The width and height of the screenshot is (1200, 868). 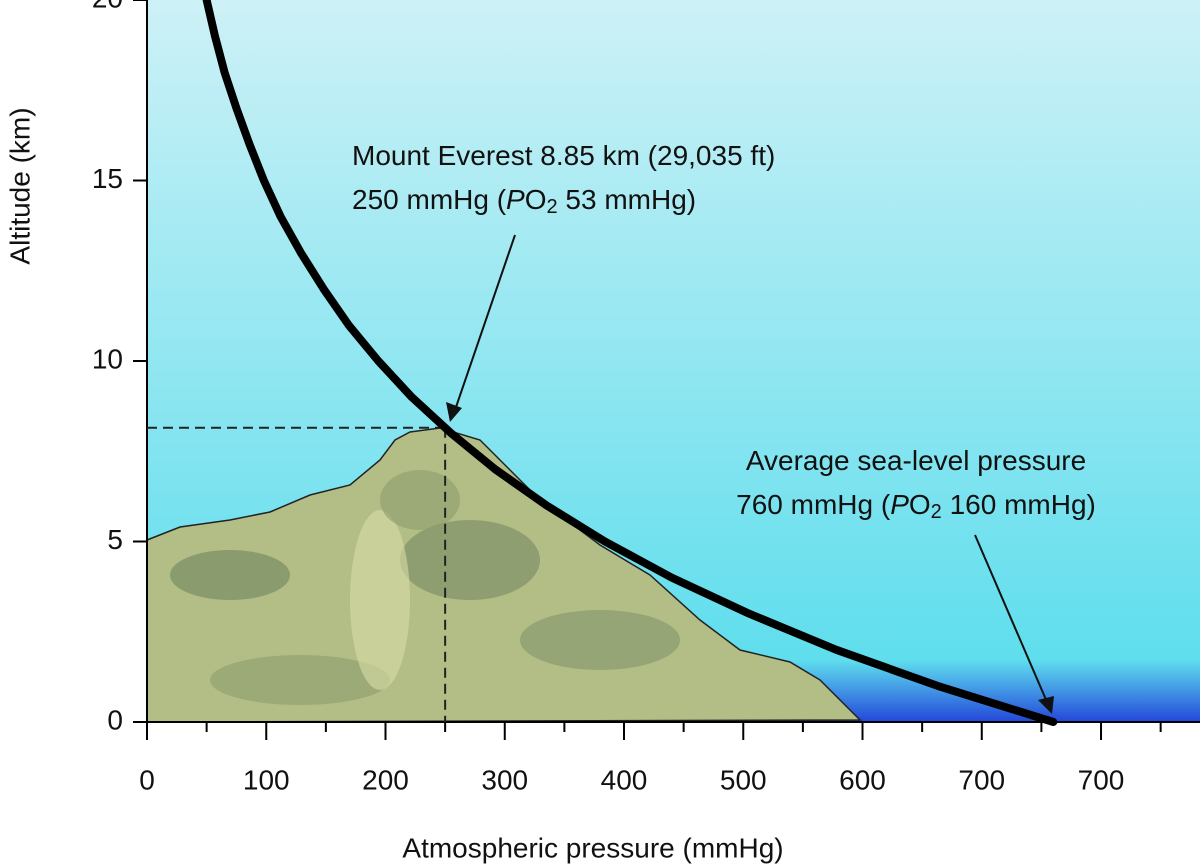 What do you see at coordinates (429, 199) in the screenshot?
I see `annotation-text: 250 mmHg (` at bounding box center [429, 199].